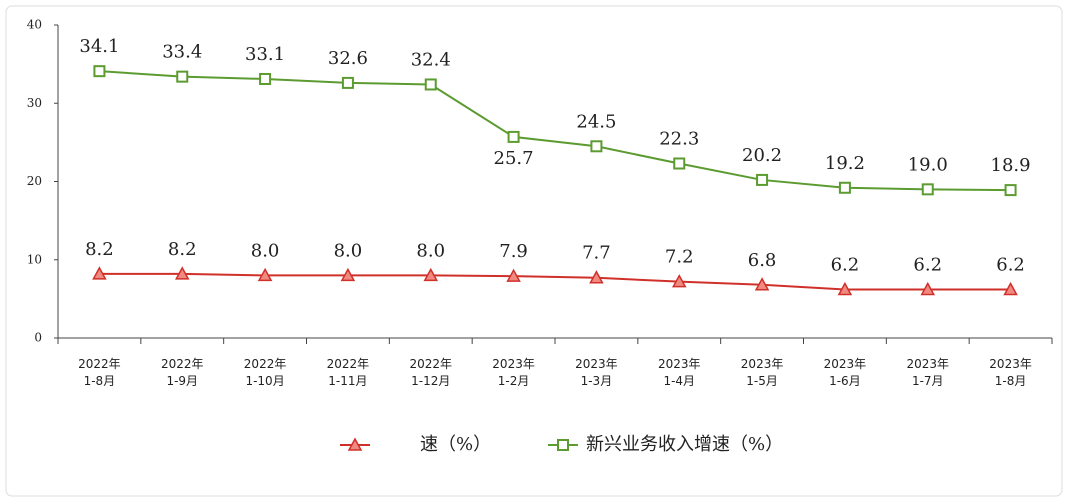 This screenshot has height=502, width=1068. Describe the element at coordinates (928, 164) in the screenshot. I see `data-label: 19.0` at that location.